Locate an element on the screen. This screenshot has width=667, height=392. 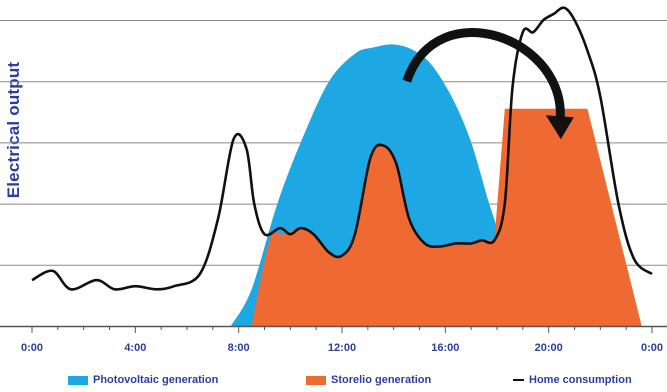
x-tick-label-2: 8:00 is located at coordinates (239, 348).